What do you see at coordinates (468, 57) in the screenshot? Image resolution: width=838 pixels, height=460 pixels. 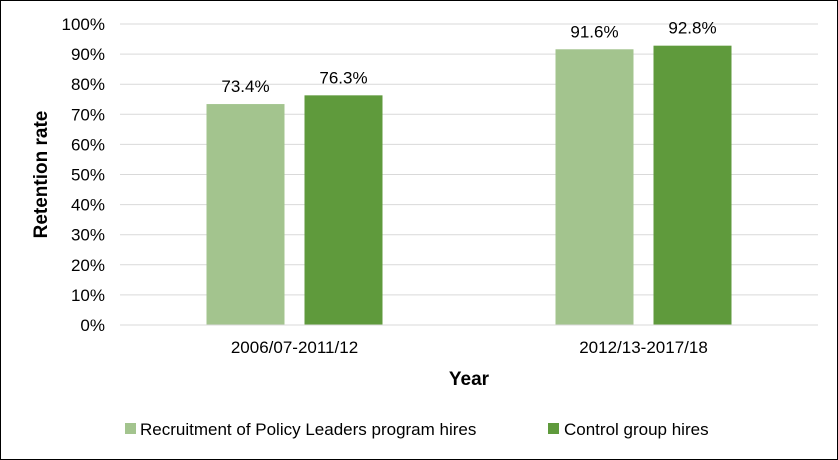 I see `data-labels: 73.4% 76.3% 91.6% 92.8%` at bounding box center [468, 57].